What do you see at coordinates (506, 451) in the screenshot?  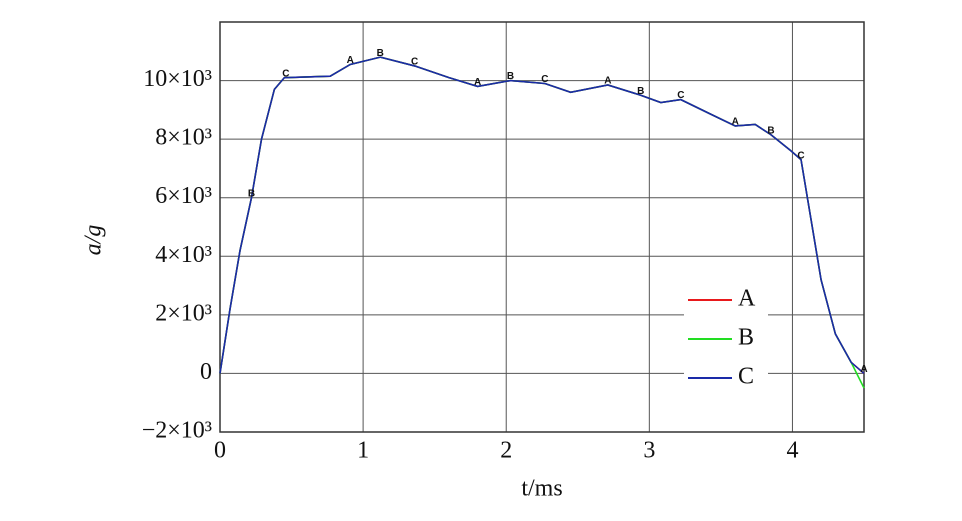 I see `x-tick-label: 2` at bounding box center [506, 451].